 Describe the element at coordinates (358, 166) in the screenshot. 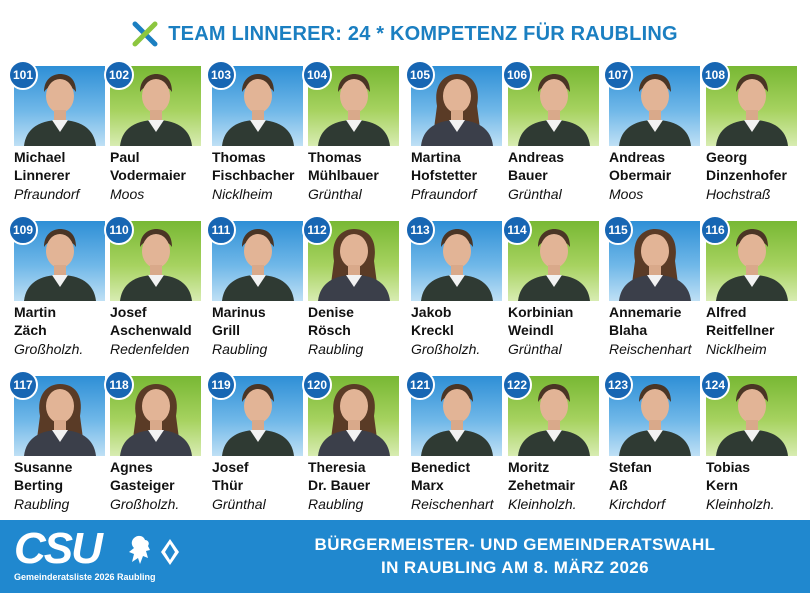

I see `candidate-name: Thomas Mühlbauer` at that location.